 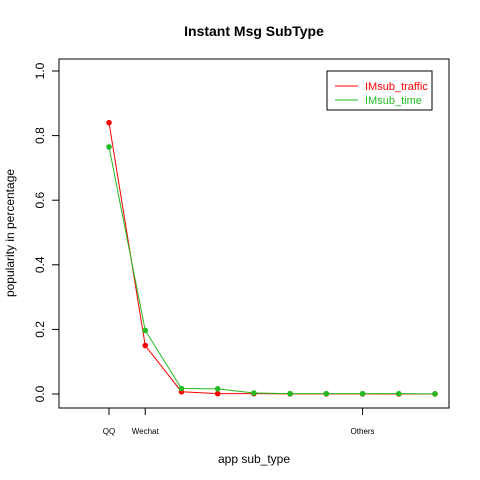 What do you see at coordinates (393, 101) in the screenshot?
I see `legend-label: IMsub_time` at bounding box center [393, 101].